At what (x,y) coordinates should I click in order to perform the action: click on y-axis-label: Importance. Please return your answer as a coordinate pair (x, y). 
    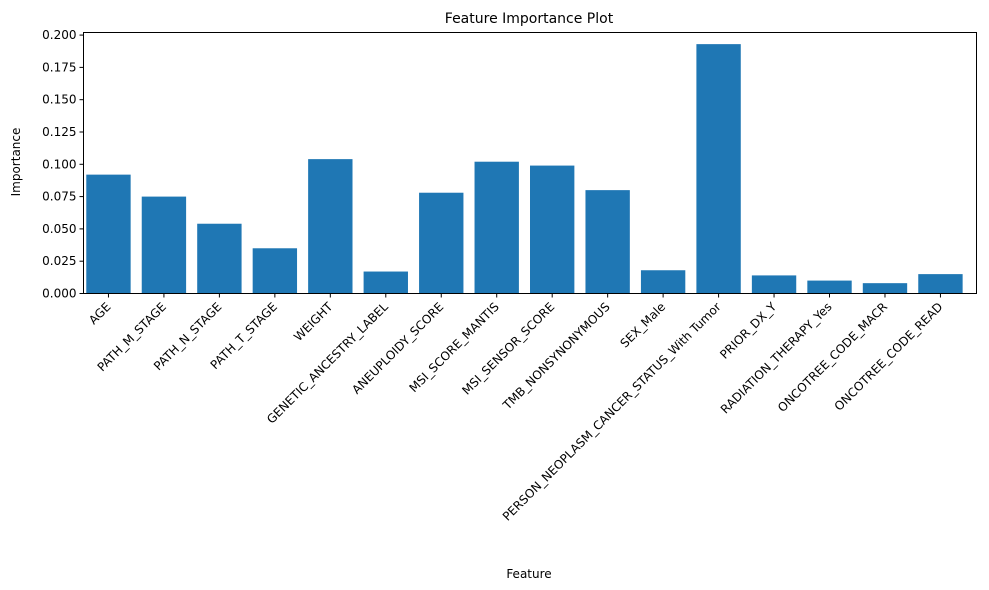
    Looking at the image, I should click on (16, 162).